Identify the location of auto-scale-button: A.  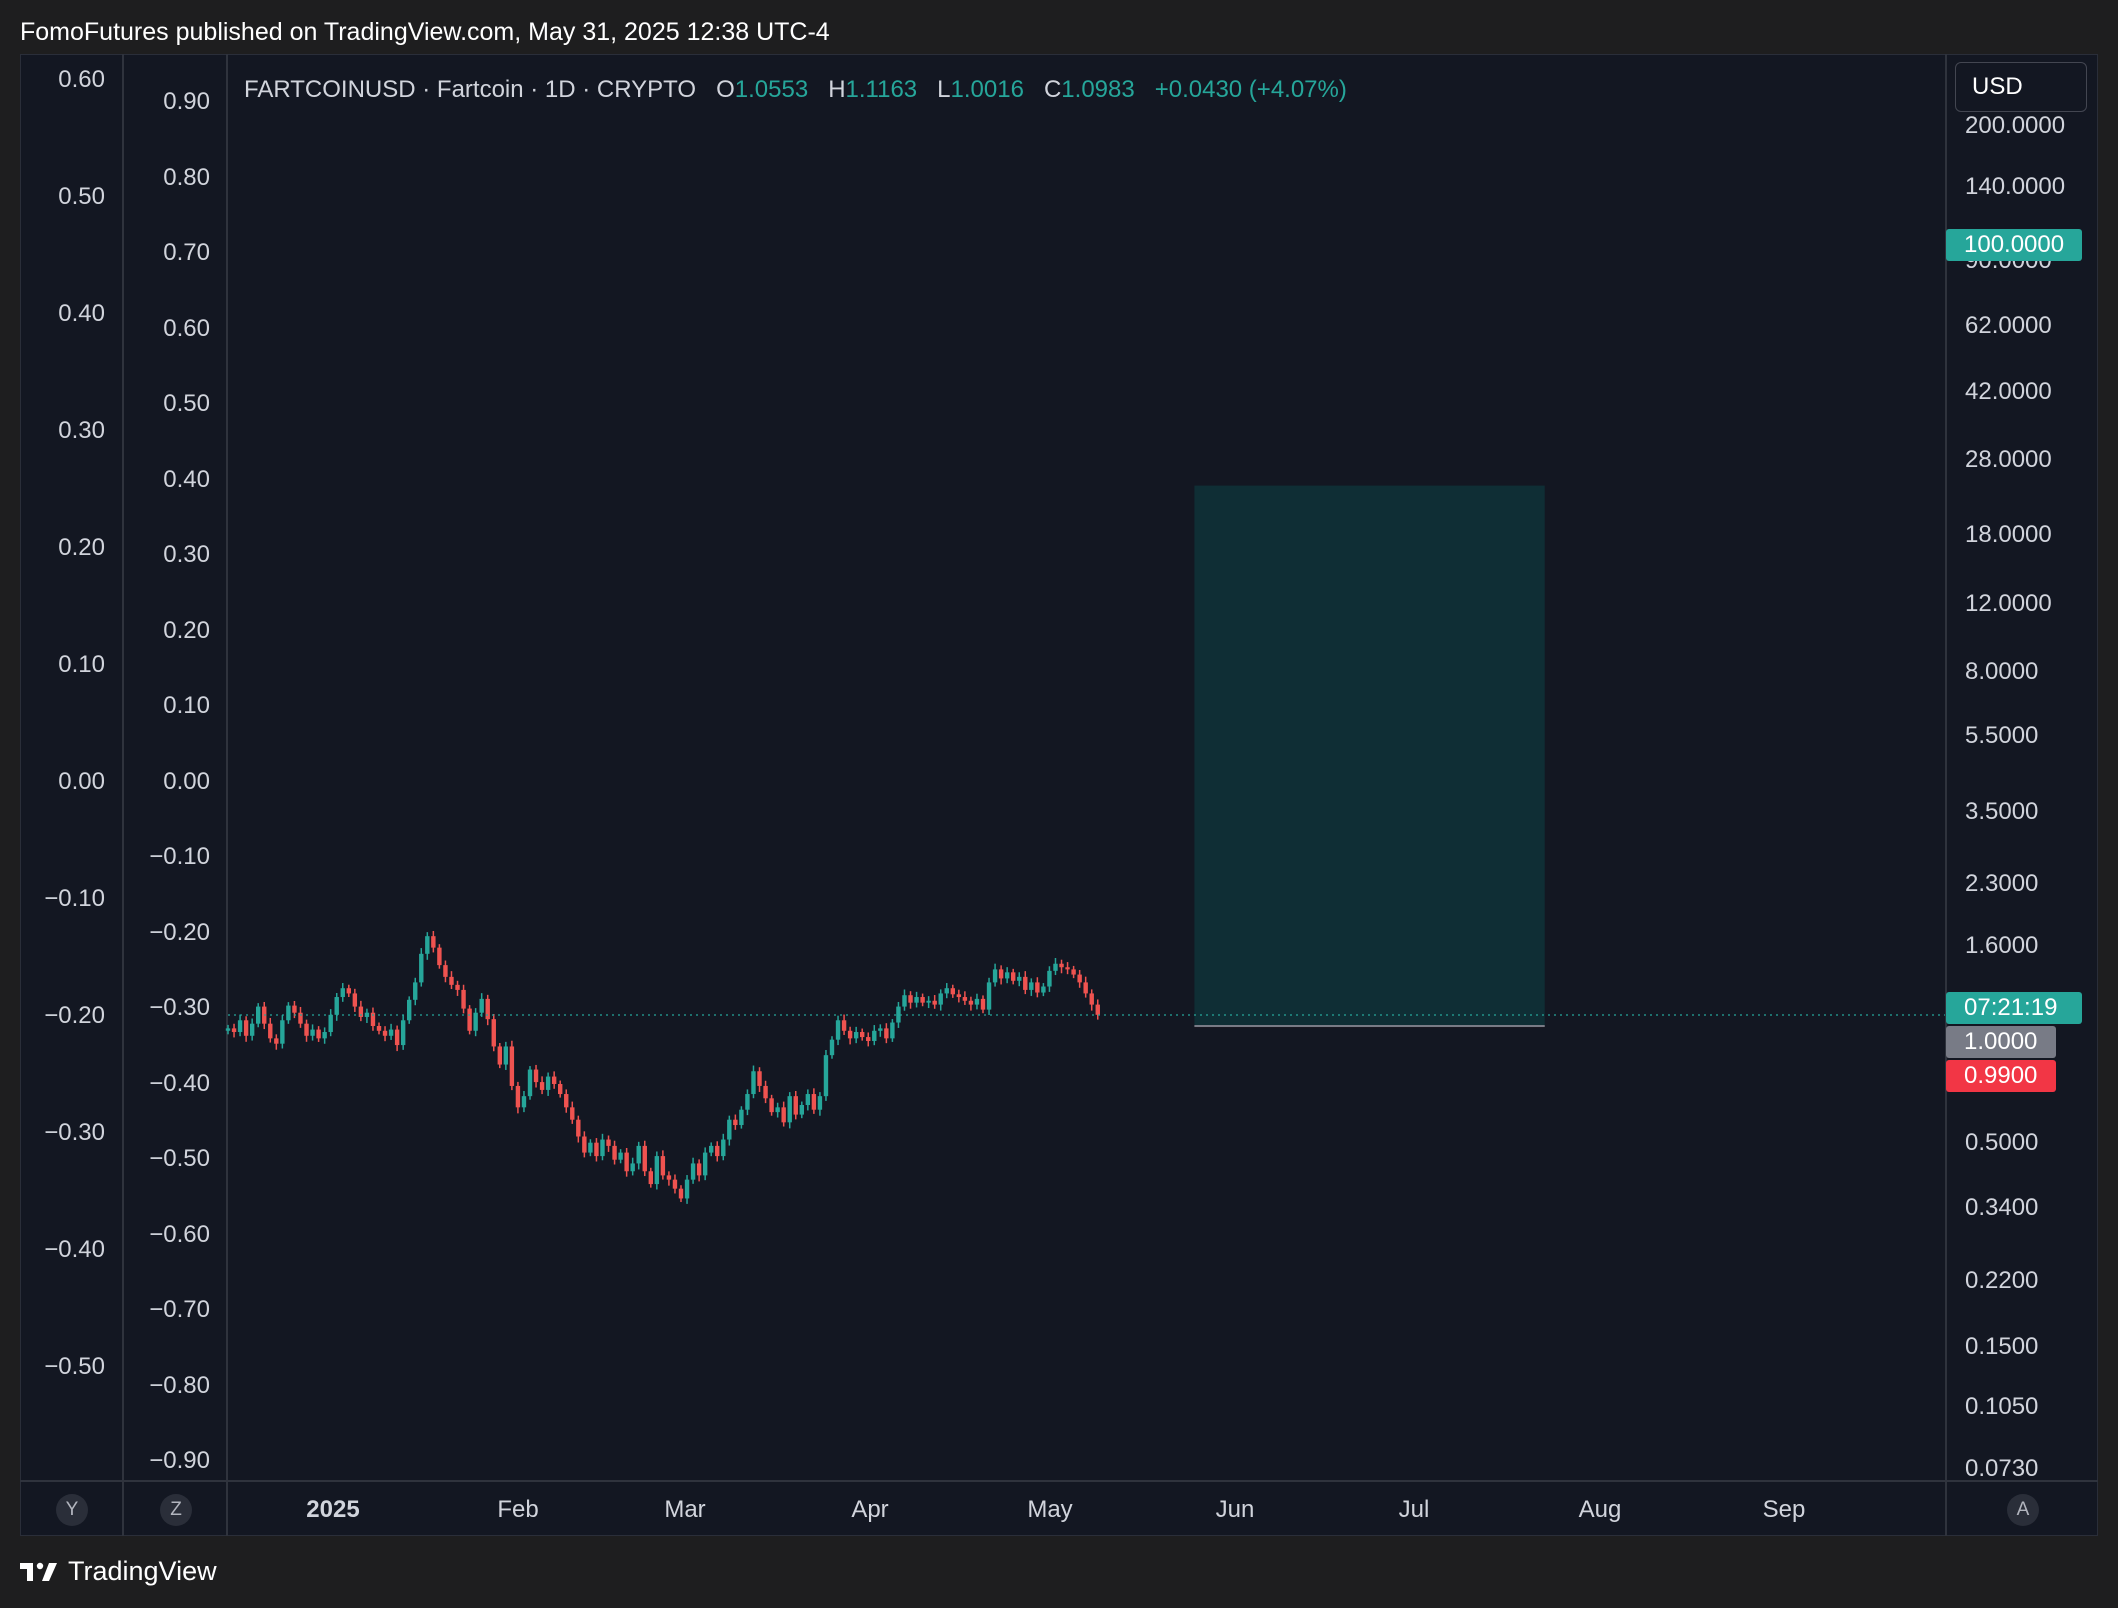
(2023, 1510).